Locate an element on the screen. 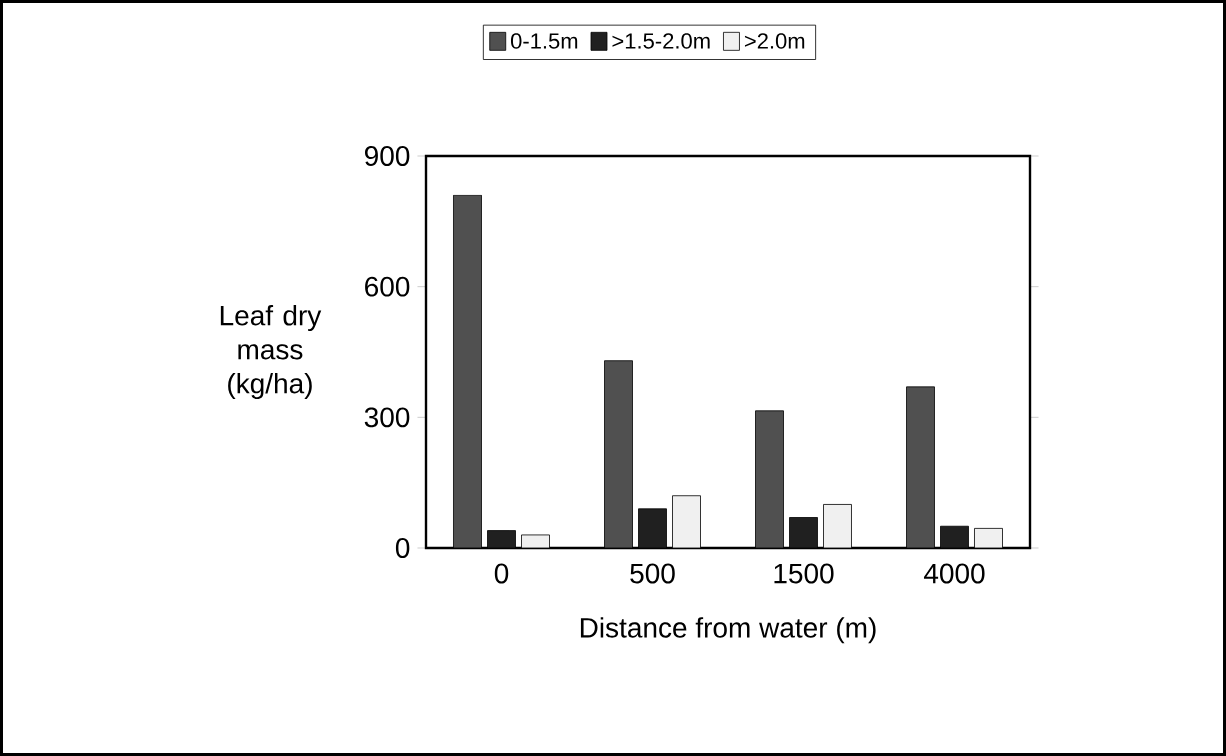 This screenshot has width=1226, height=756. legend-label: 0-1.5m is located at coordinates (544, 41).